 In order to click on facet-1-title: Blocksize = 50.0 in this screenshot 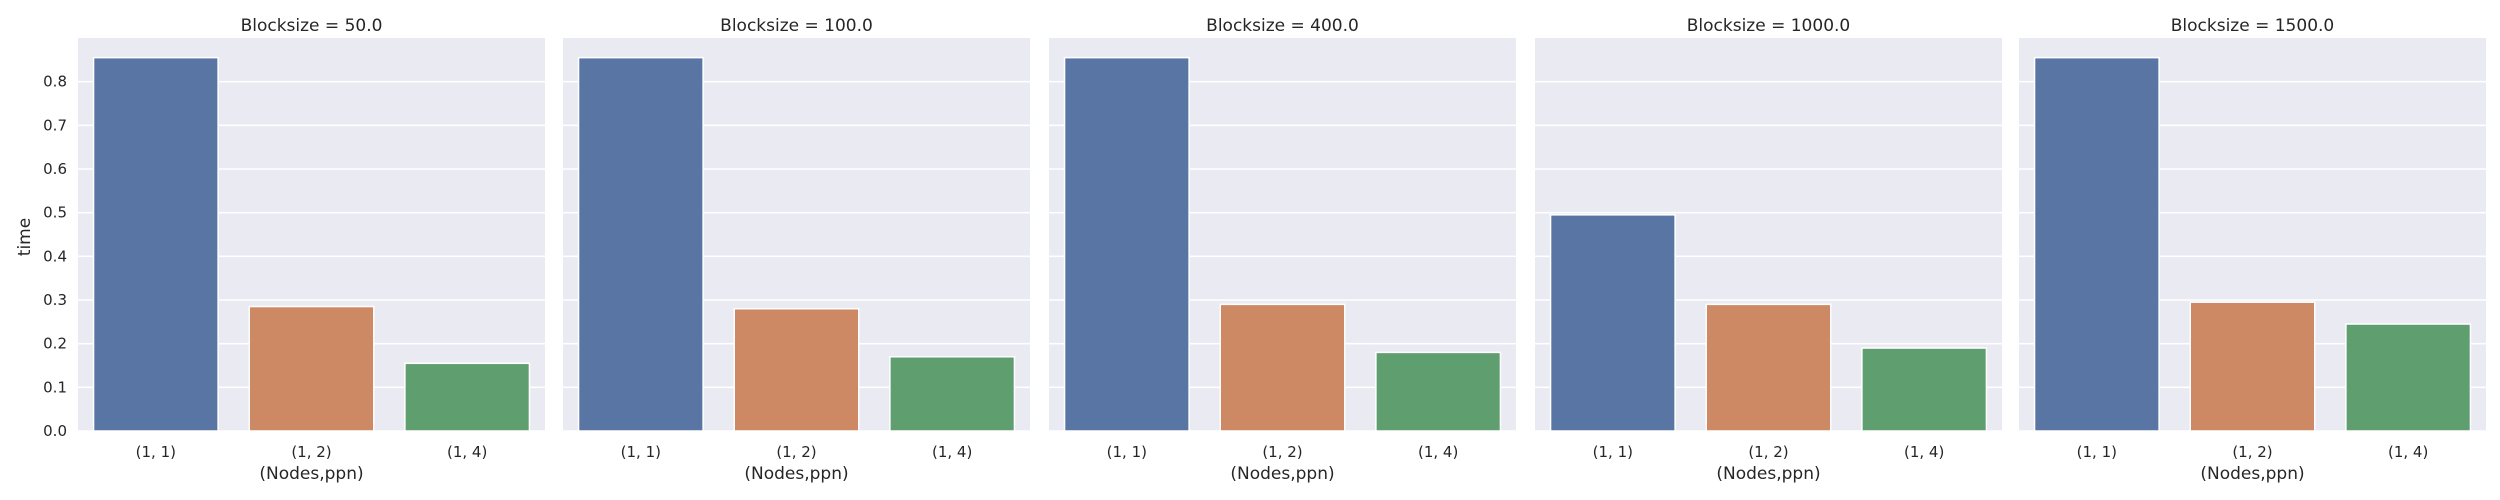, I will do `click(312, 26)`.